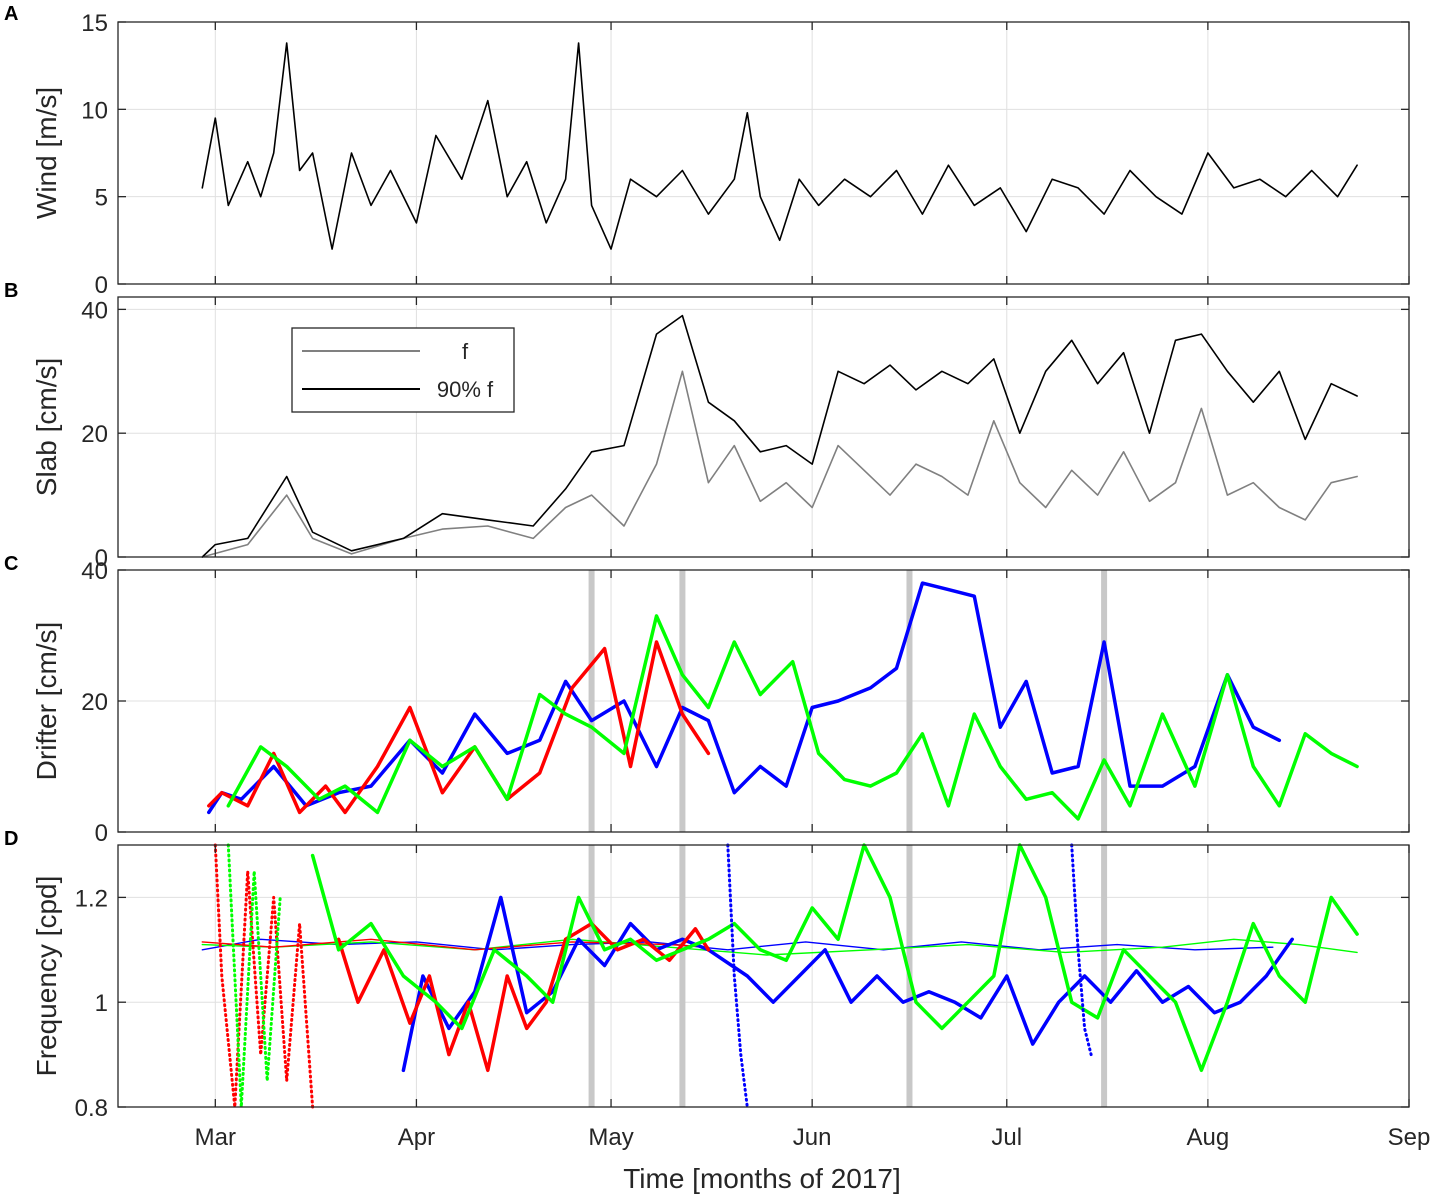 This screenshot has height=1203, width=1439. What do you see at coordinates (254, 976) in the screenshot?
I see `series-line-green-dotted` at bounding box center [254, 976].